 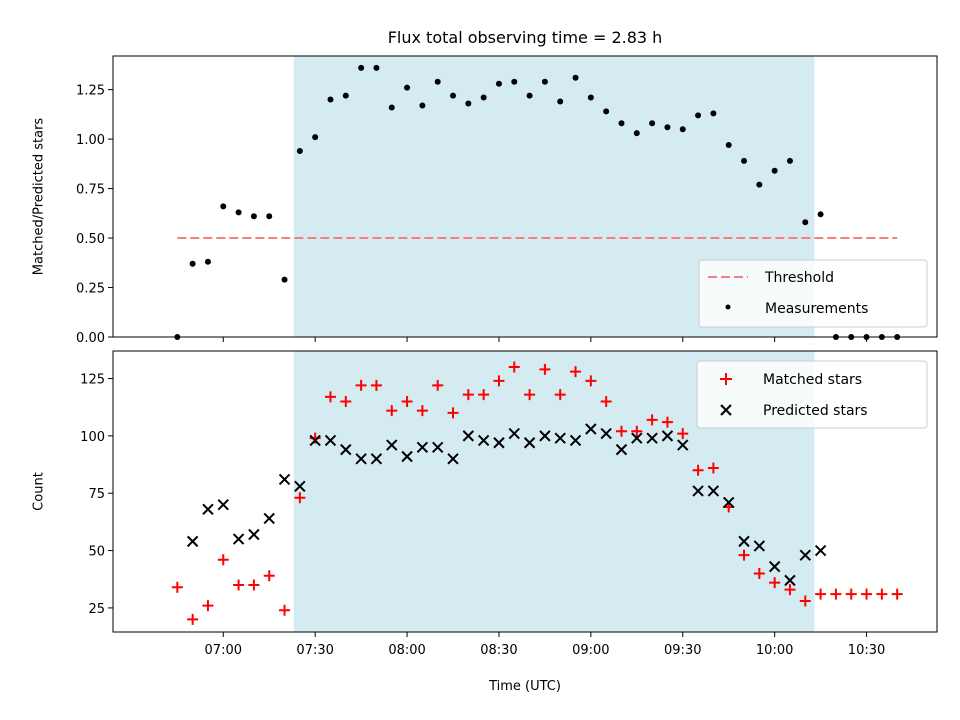 What do you see at coordinates (525, 37) in the screenshot?
I see `chart-title: Flux total observing time = 2.83 h` at bounding box center [525, 37].